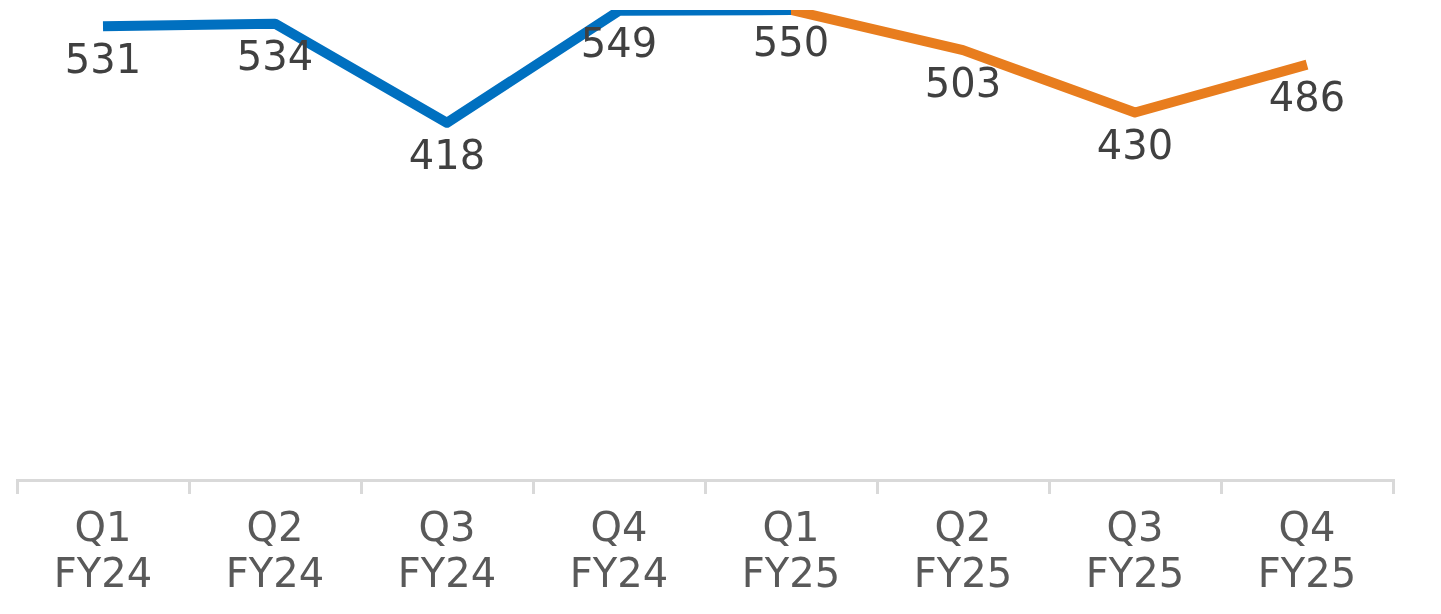 The width and height of the screenshot is (1441, 614). Describe the element at coordinates (1135, 550) in the screenshot. I see `x-tick-label: Q3 FY25` at that location.